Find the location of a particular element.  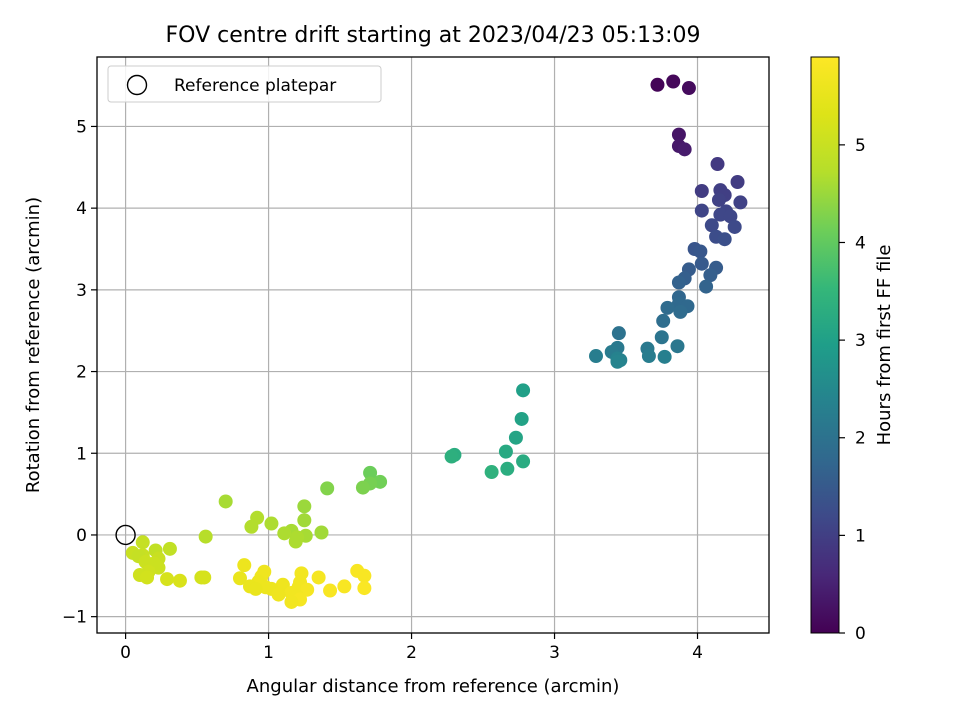

legend: Reference platepar is located at coordinates (244, 84).